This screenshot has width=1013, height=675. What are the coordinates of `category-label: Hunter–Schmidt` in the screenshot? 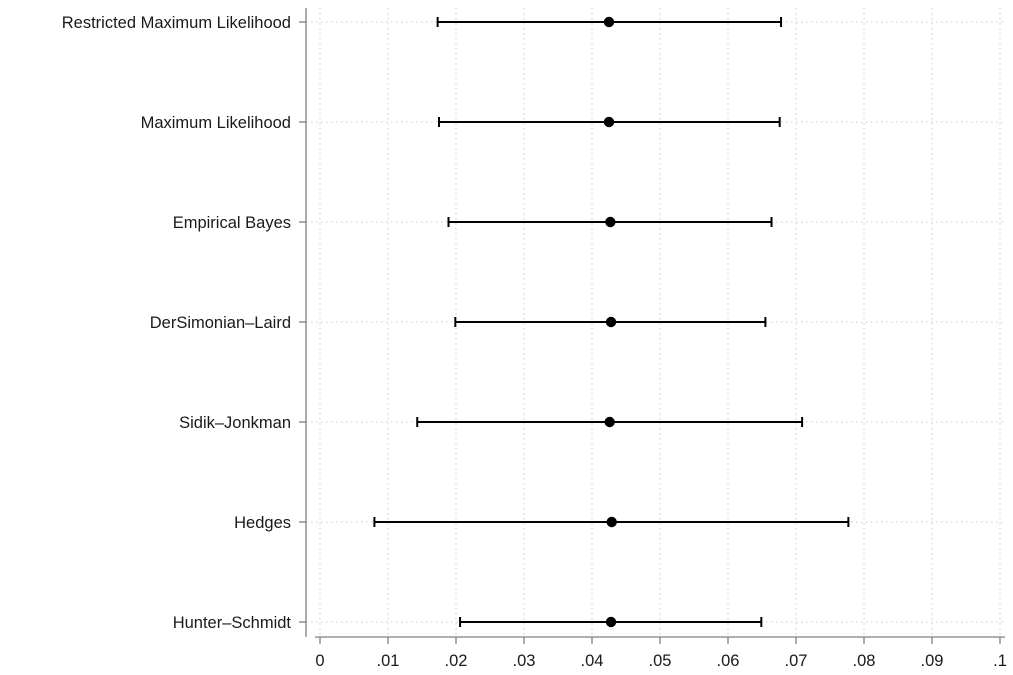 It's located at (232, 623).